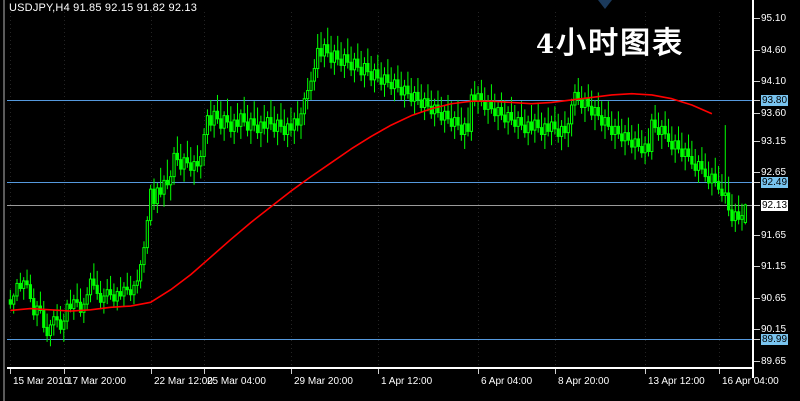 Image resolution: width=800 pixels, height=401 pixels. What do you see at coordinates (774, 266) in the screenshot?
I see `price-label: 91.15` at bounding box center [774, 266].